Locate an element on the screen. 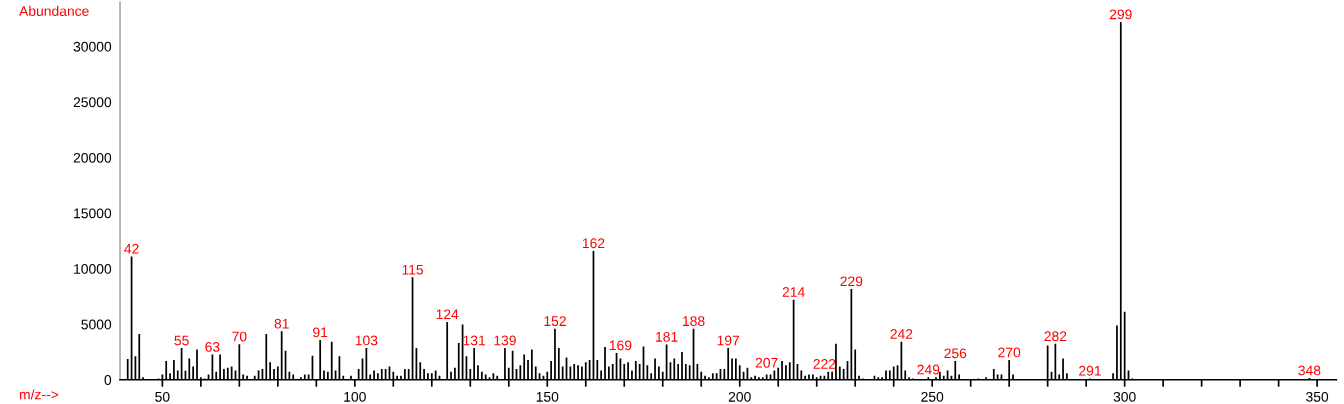 The width and height of the screenshot is (1344, 404). annotation: 103 is located at coordinates (366, 340).